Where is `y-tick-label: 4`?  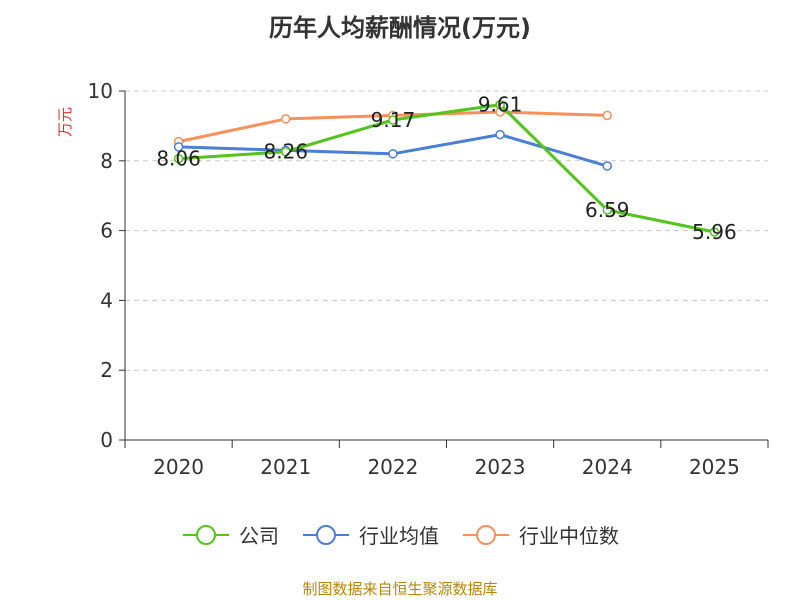
y-tick-label: 4 is located at coordinates (106, 300).